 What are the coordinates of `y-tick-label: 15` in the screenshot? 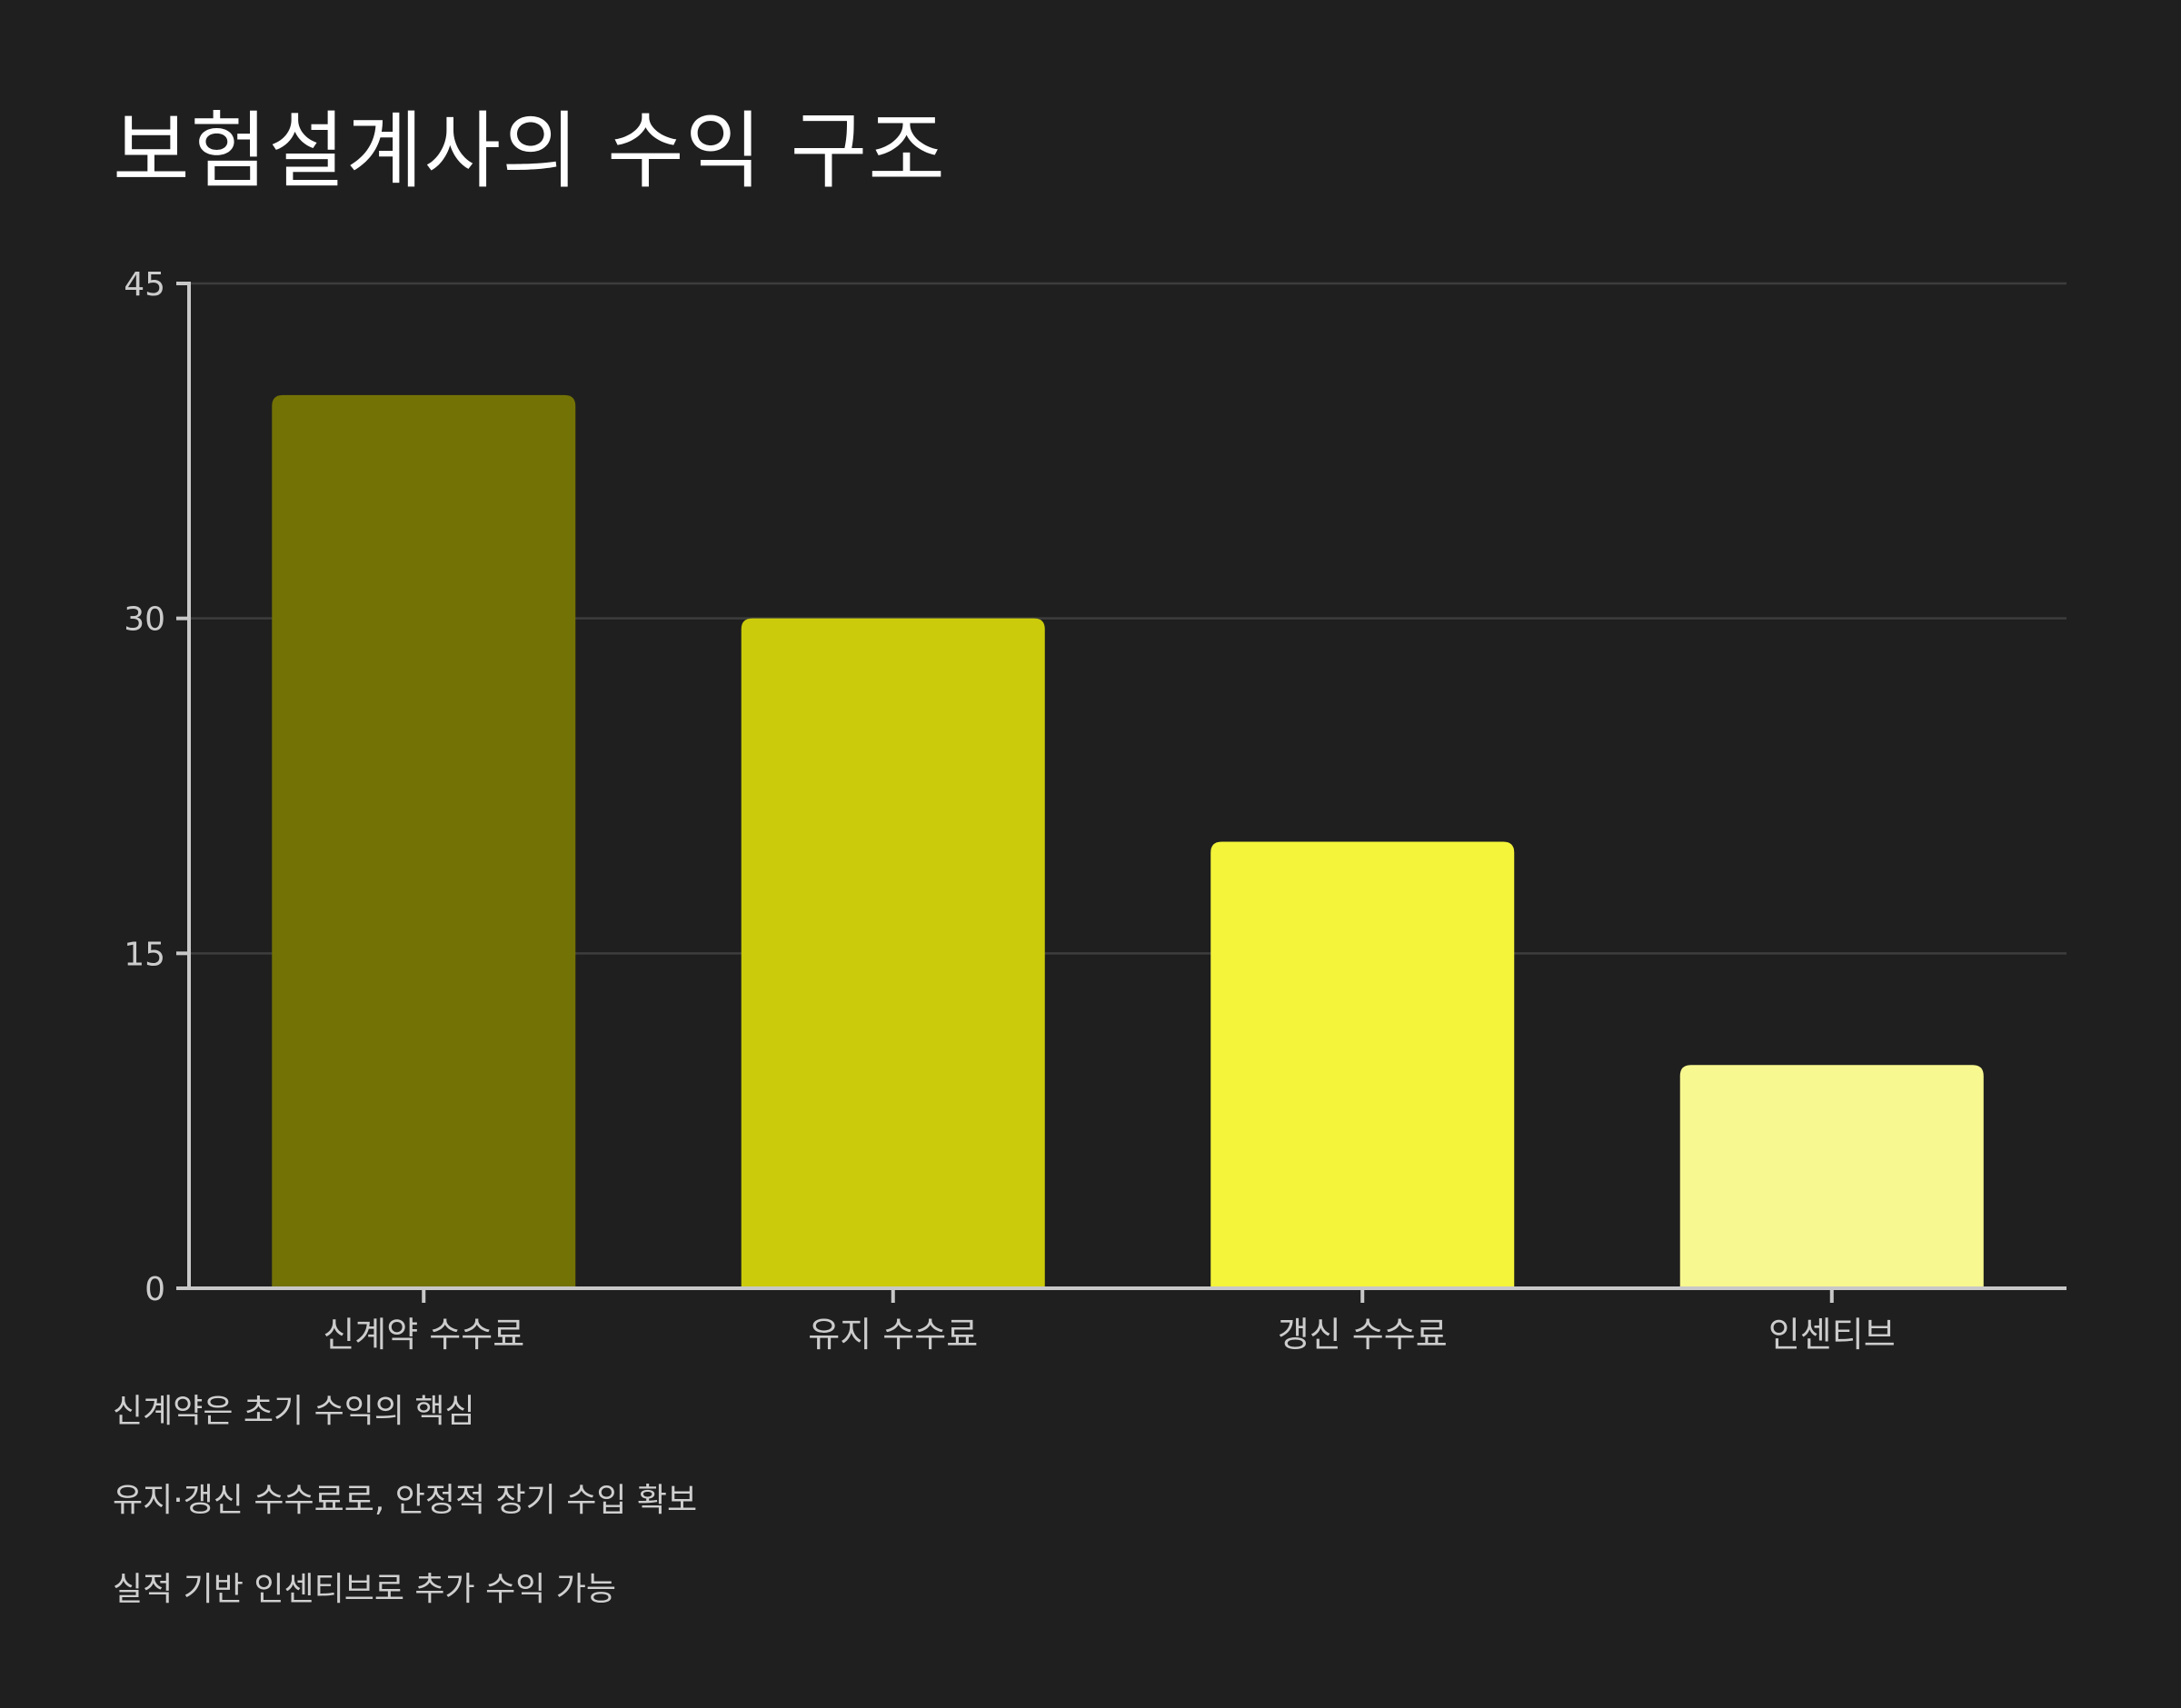 It's located at (144, 954).